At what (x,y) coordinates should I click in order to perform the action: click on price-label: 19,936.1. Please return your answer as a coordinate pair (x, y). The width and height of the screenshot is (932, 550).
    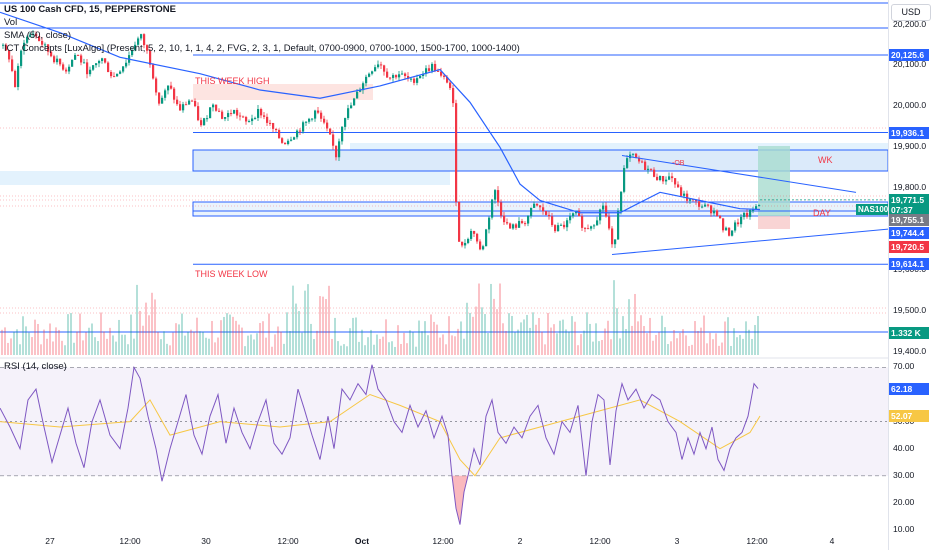
    Looking at the image, I should click on (909, 132).